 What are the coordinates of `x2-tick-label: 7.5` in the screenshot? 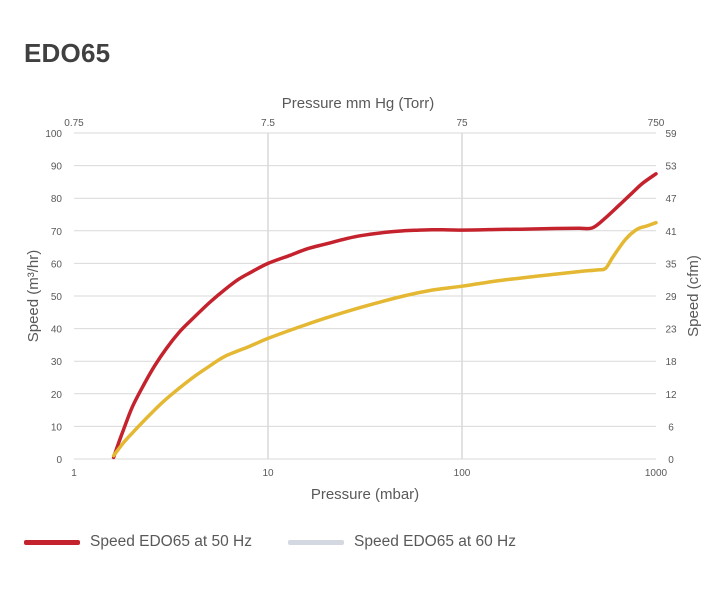 It's located at (268, 123).